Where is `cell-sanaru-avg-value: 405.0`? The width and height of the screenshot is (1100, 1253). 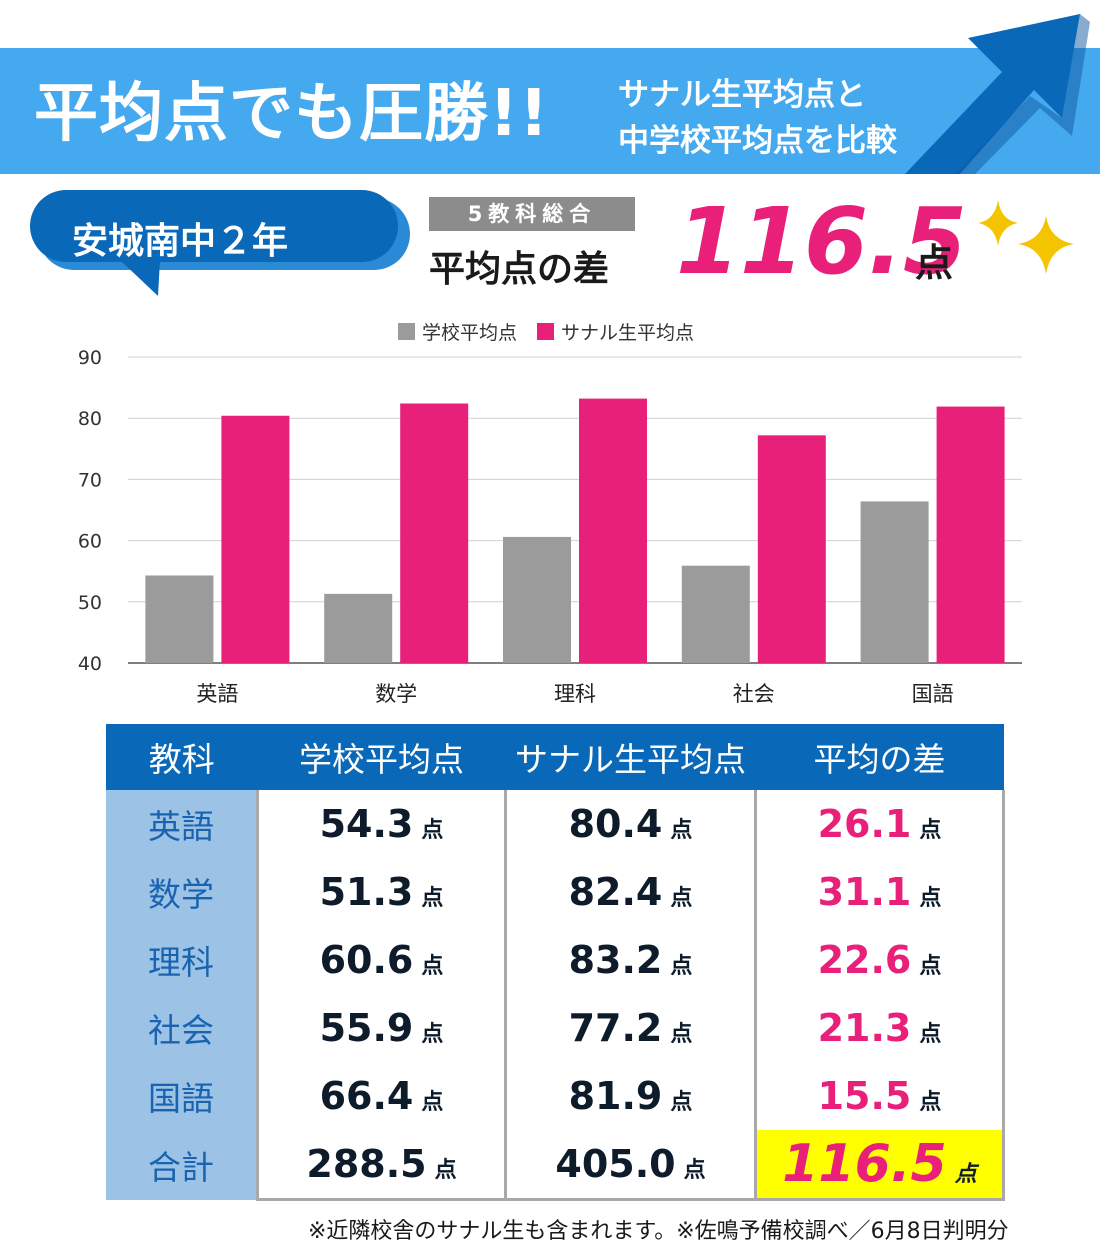
cell-sanaru-avg-value: 405.0 is located at coordinates (615, 1164).